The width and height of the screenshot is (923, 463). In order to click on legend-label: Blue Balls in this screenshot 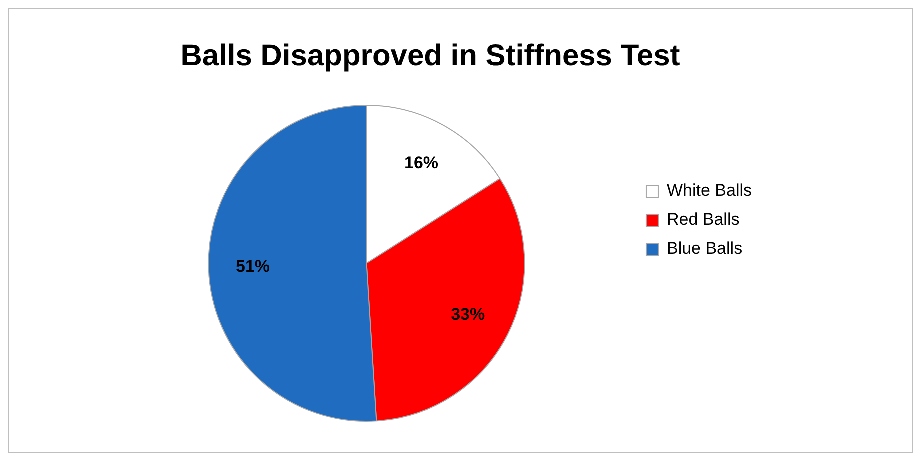, I will do `click(704, 248)`.